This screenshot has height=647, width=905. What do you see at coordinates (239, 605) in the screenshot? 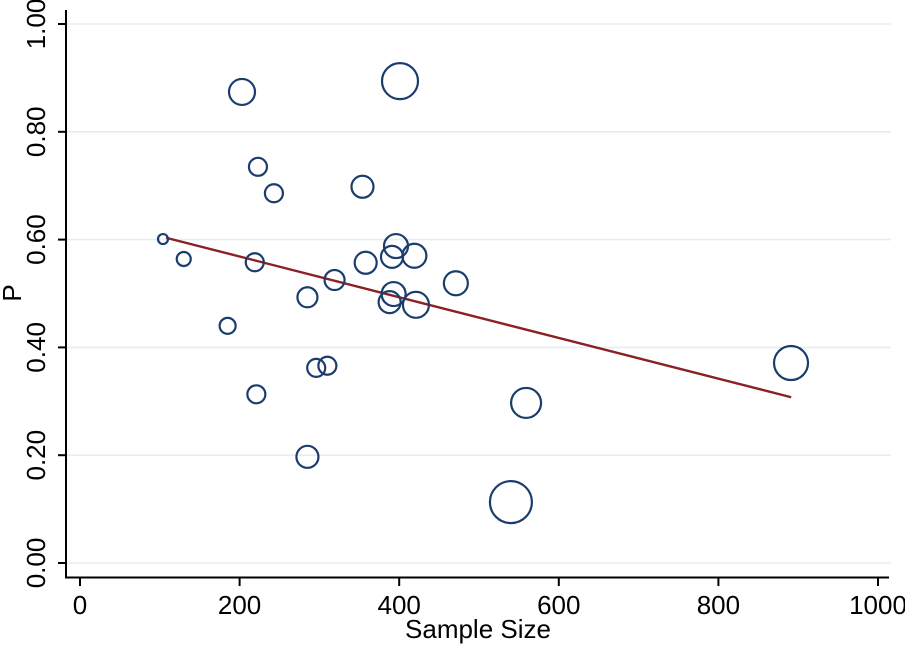
I see `x-tick-label: 200` at bounding box center [239, 605].